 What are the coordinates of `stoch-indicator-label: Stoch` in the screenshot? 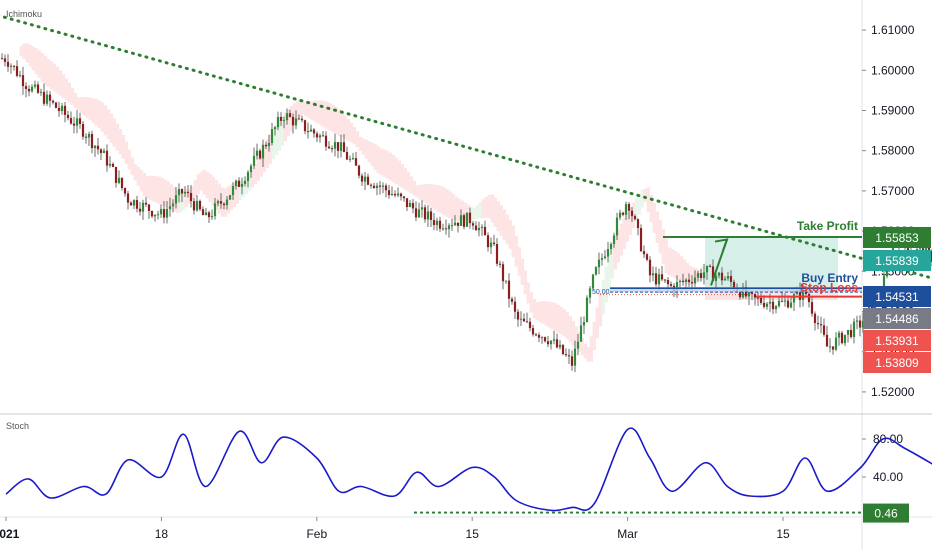 It's located at (17, 426).